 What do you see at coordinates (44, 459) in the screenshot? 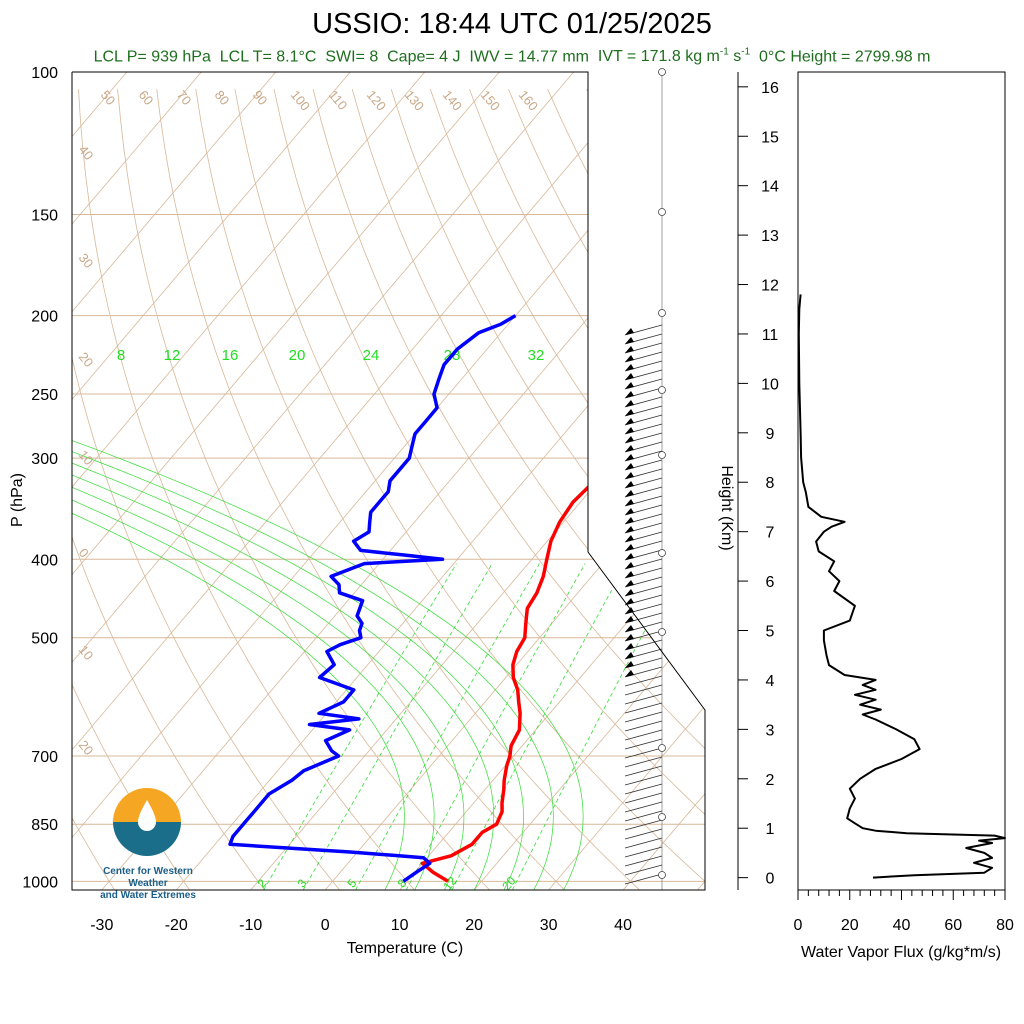
I see `y-tick-label: 300` at bounding box center [44, 459].